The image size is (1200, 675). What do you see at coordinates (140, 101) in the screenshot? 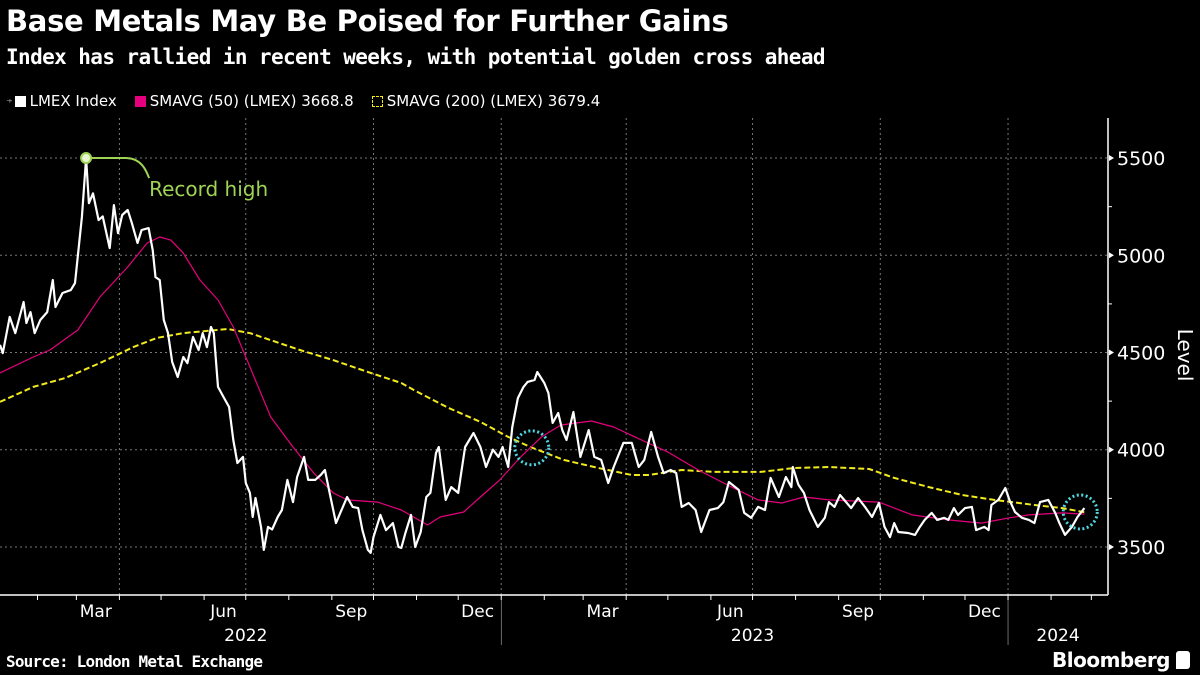
I see `legend-swatch-sma50` at bounding box center [140, 101].